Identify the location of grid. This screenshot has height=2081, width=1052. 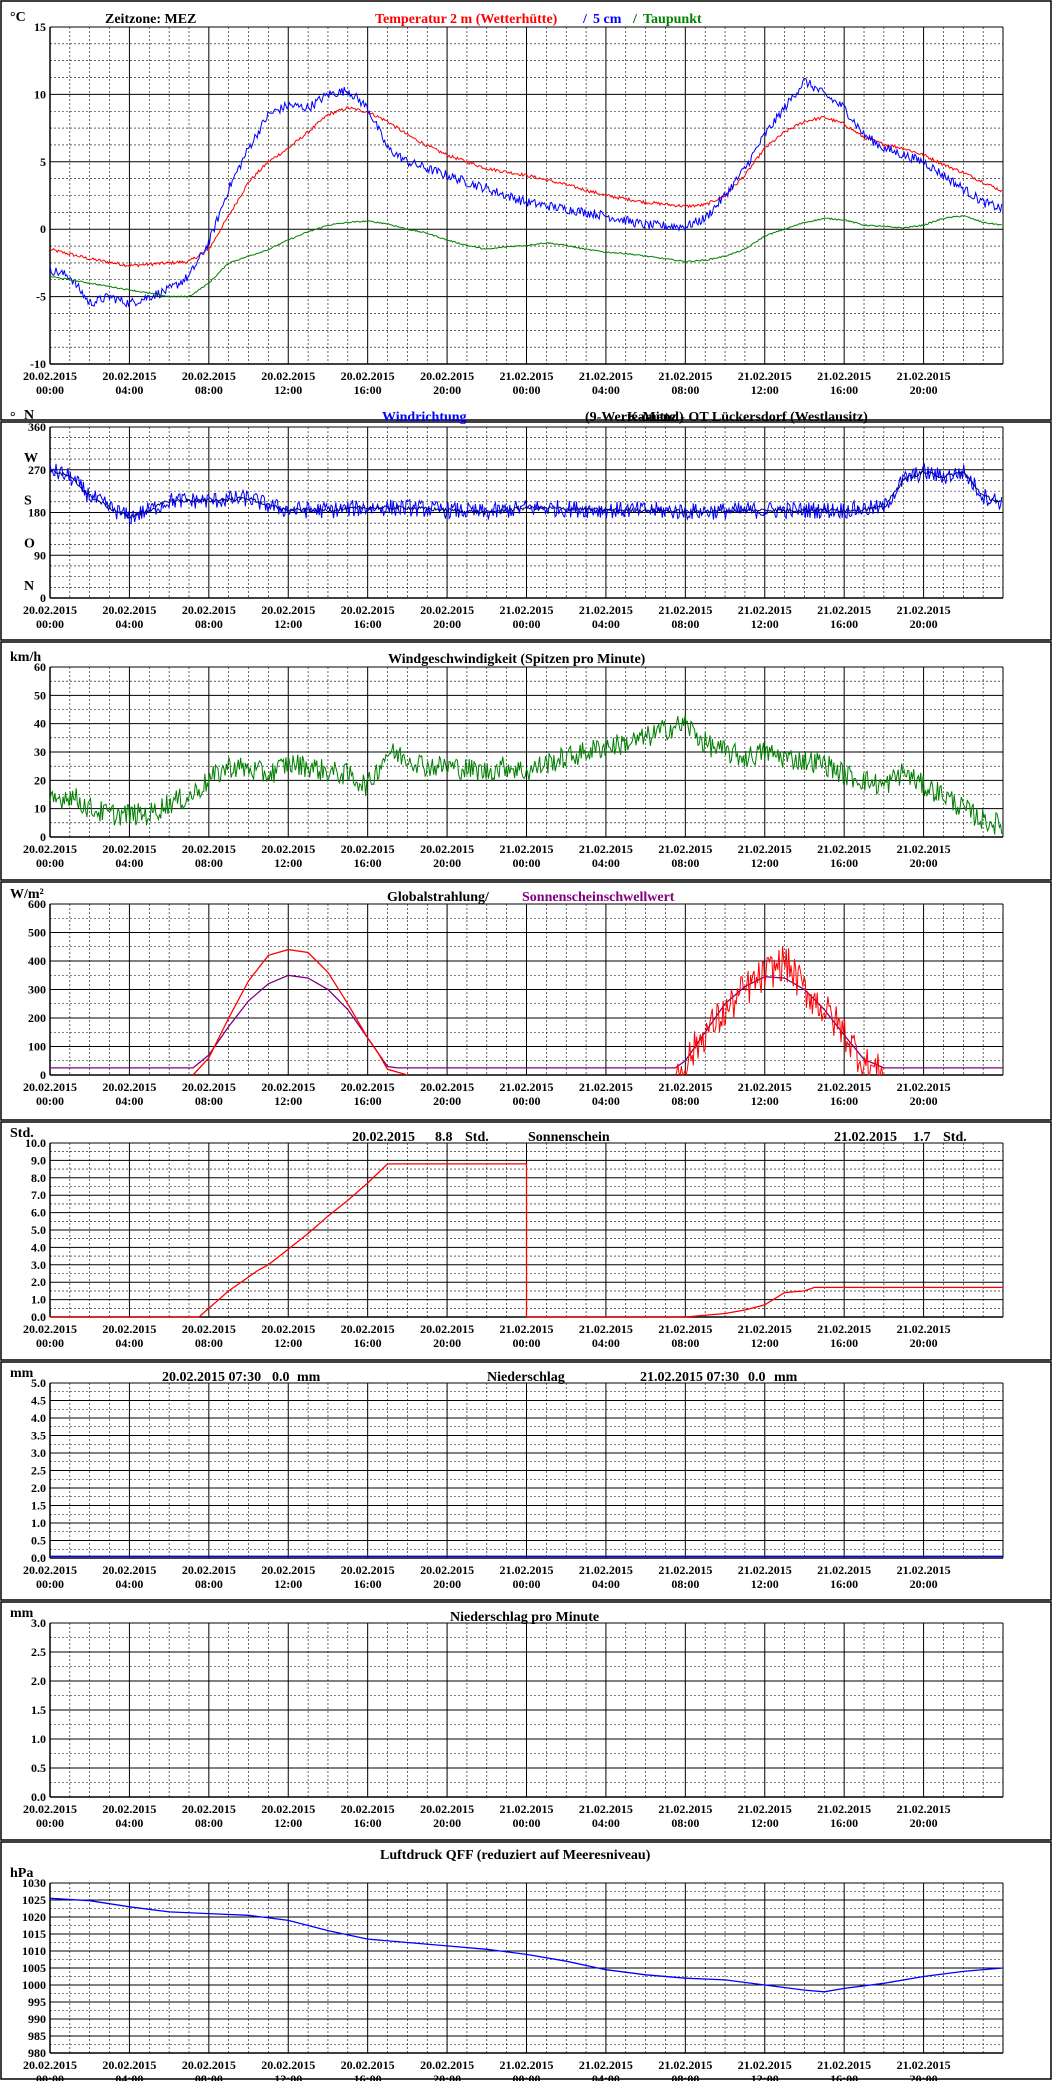
(526, 1470).